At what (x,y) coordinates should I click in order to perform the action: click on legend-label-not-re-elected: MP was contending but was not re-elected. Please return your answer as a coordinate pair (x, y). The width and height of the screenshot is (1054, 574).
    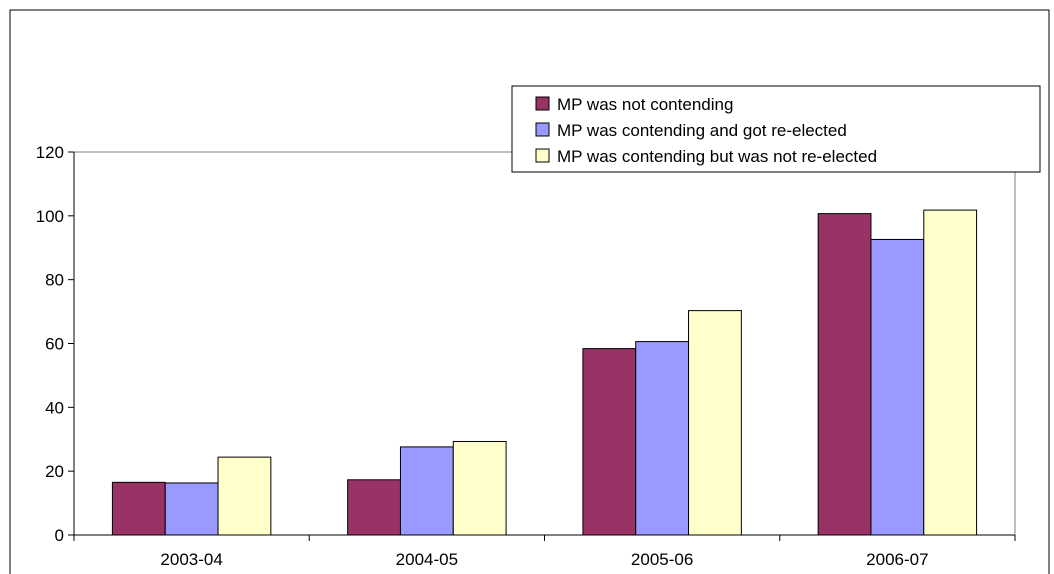
    Looking at the image, I should click on (717, 156).